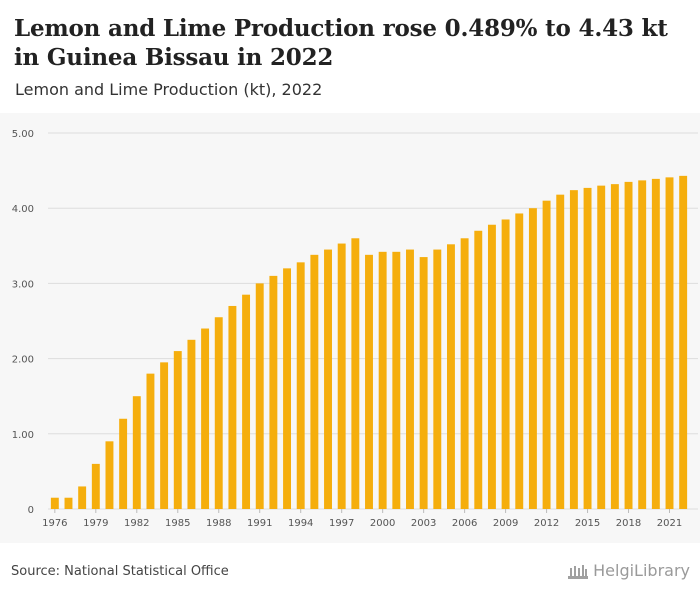 The width and height of the screenshot is (700, 596). I want to click on bar-2013, so click(560, 351).